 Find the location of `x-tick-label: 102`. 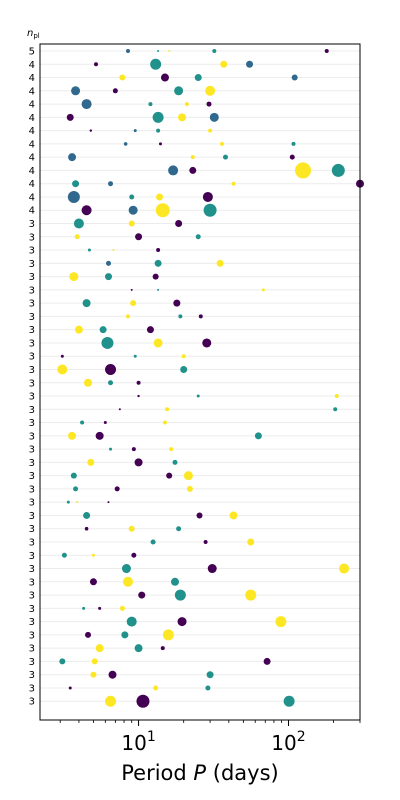

x-tick-label: 102 is located at coordinates (288, 742).